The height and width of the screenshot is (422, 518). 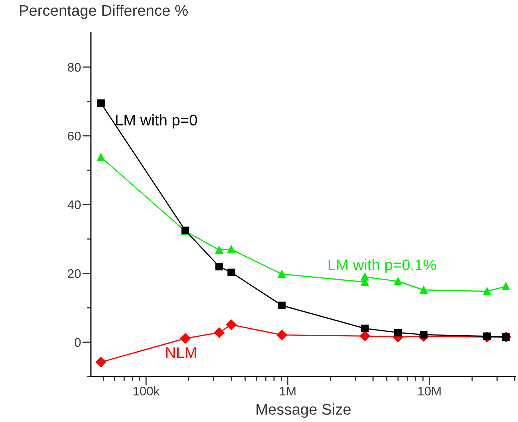 I want to click on x-axis-title: Message Size, so click(x=303, y=411).